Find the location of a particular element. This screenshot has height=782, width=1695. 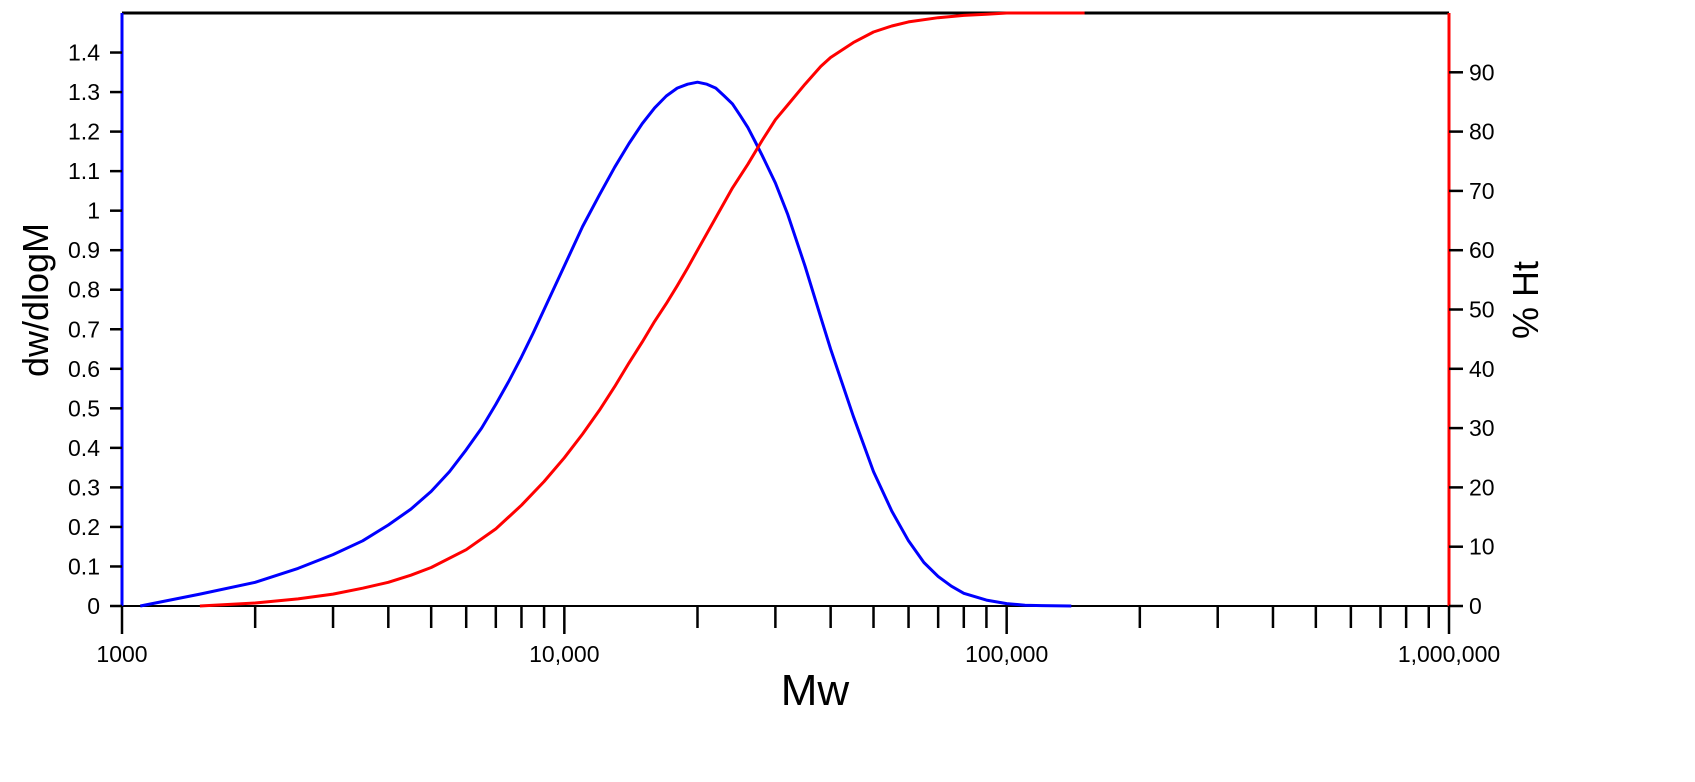

y-right-tick-label: 60 is located at coordinates (1482, 250).